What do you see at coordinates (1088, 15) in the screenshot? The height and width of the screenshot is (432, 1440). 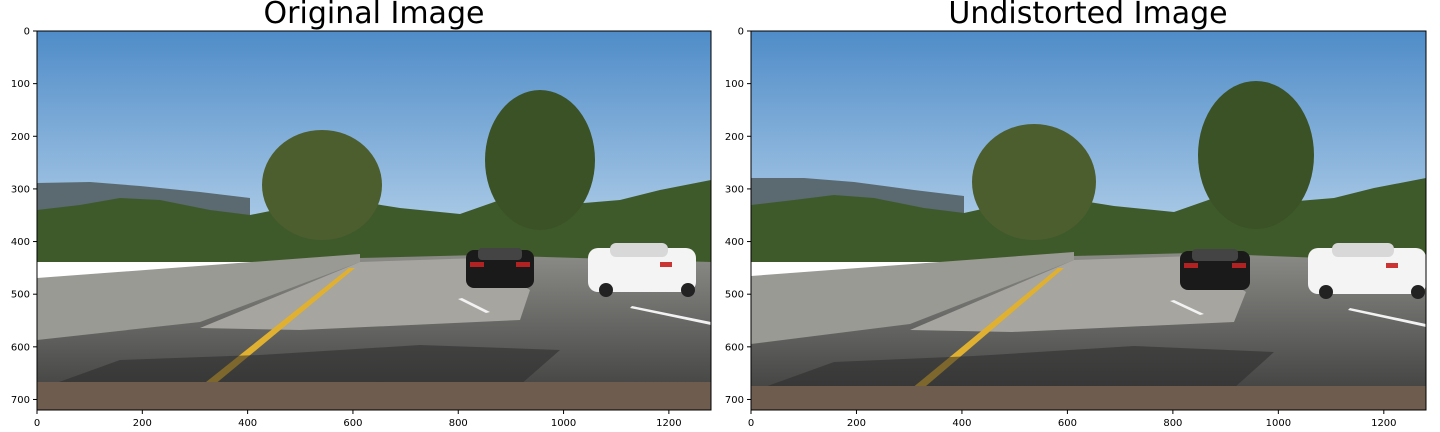 I see `panel-title: Undistorted Image` at bounding box center [1088, 15].